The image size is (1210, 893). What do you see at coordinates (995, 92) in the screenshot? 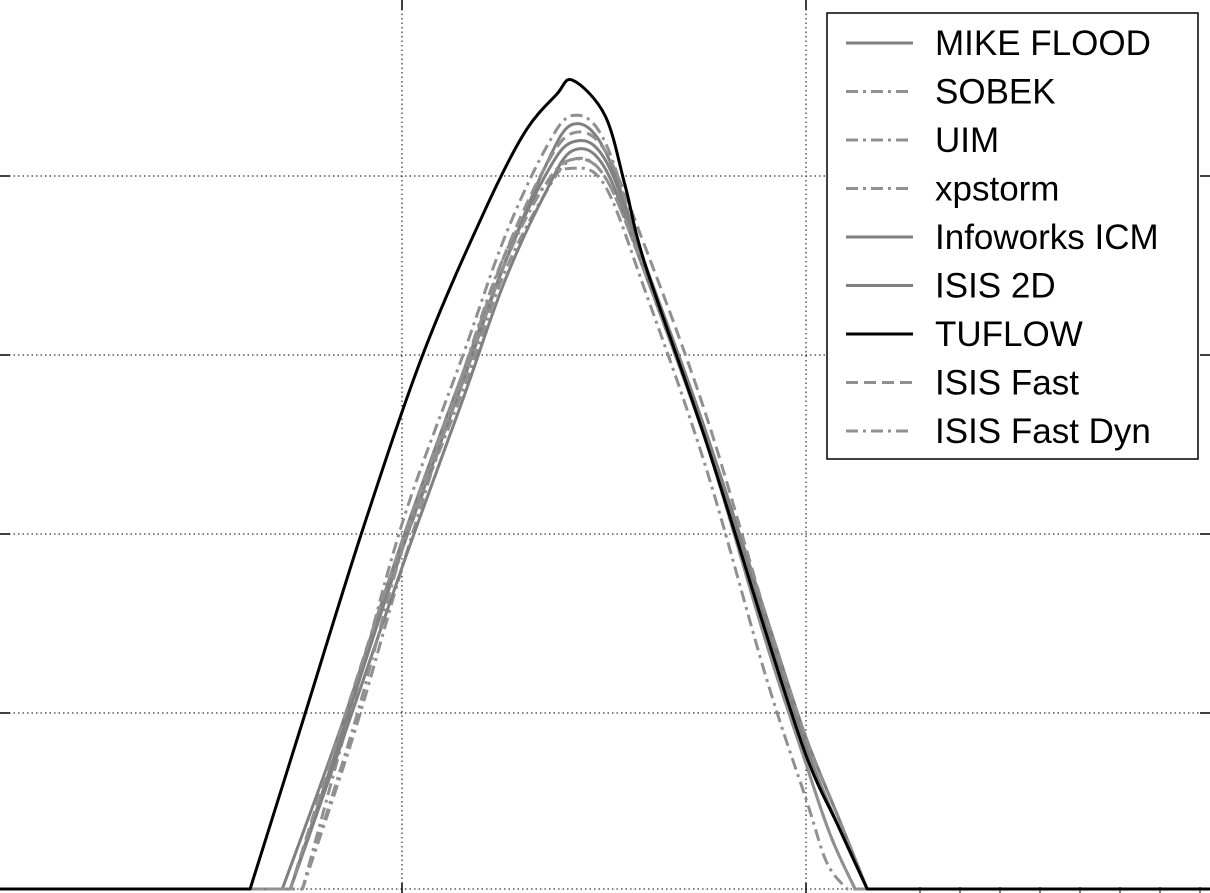
I see `legend-label-sobek: SOBEK` at bounding box center [995, 92].